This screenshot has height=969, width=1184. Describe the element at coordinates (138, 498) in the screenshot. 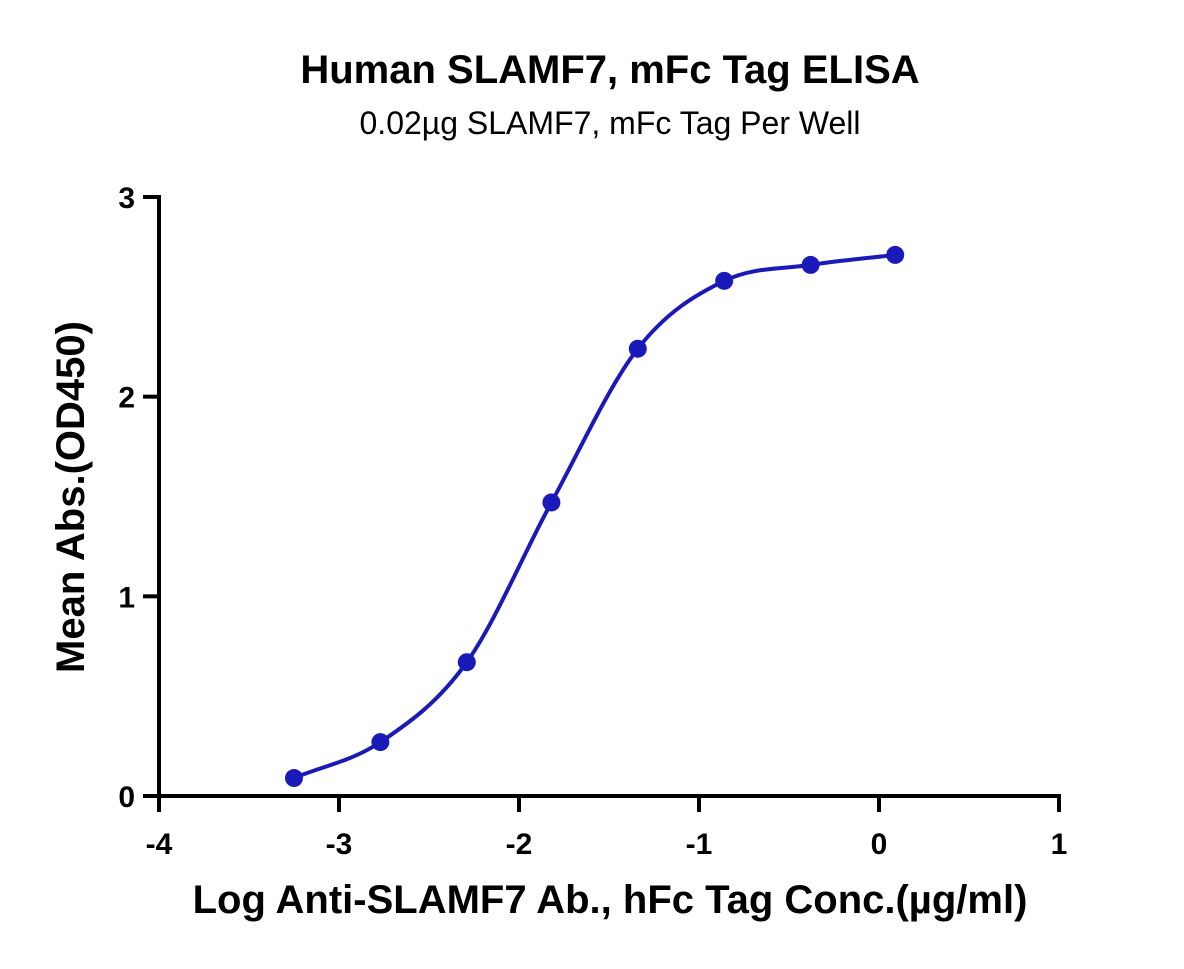

I see `y-axis-ticks: 0 1 2 3` at that location.